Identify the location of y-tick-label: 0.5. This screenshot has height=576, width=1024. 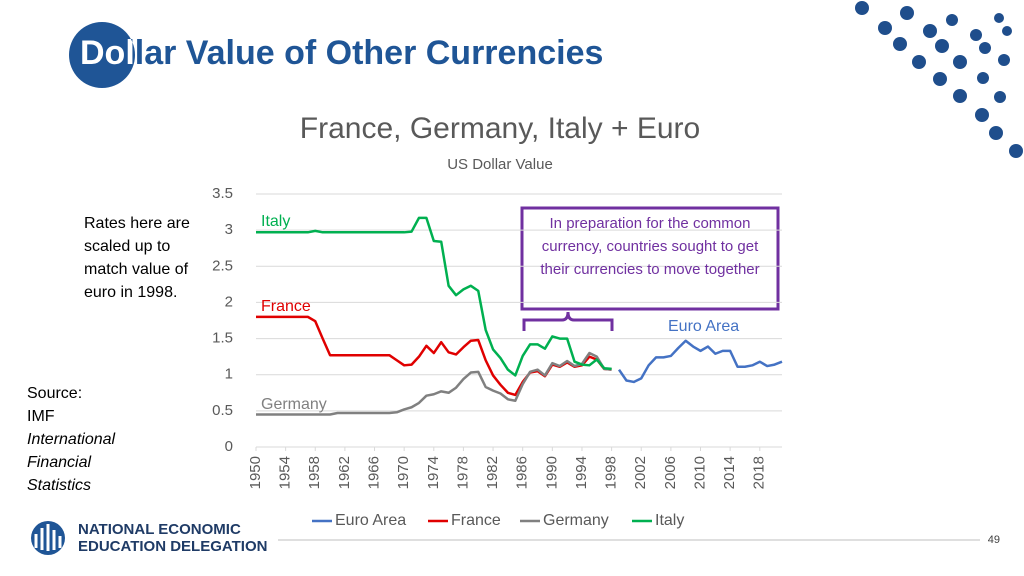
(222, 410).